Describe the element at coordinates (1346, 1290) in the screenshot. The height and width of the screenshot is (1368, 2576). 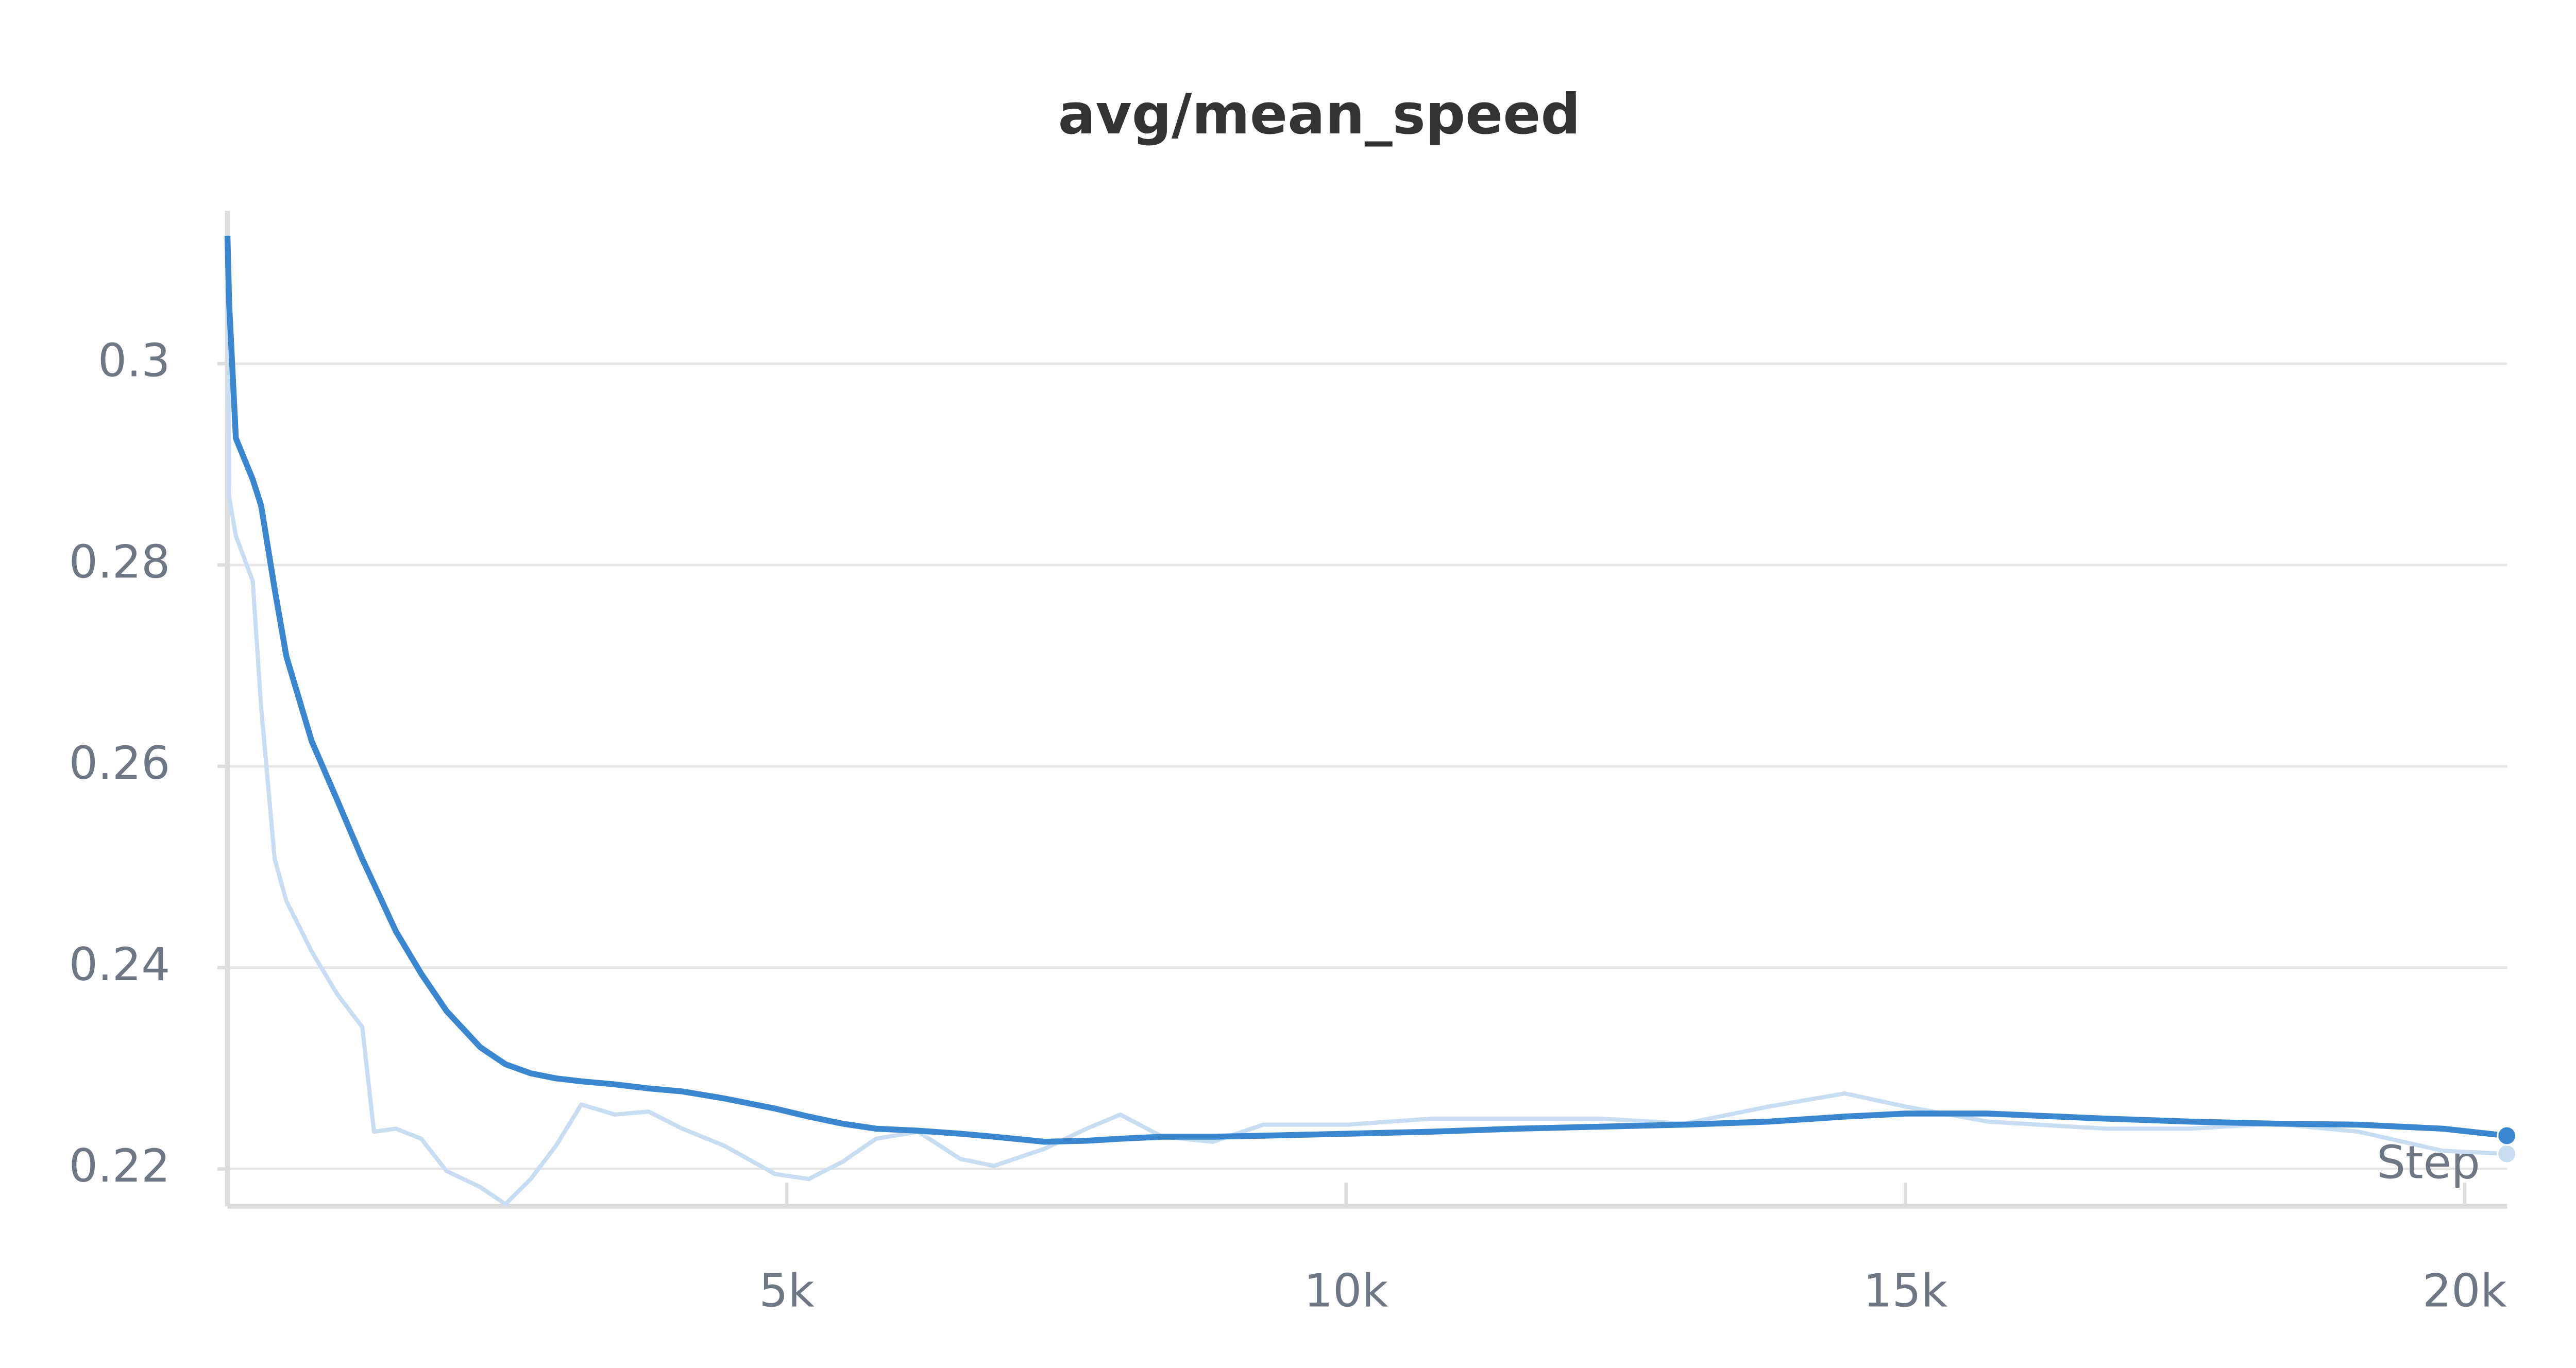
I see `x-tick-label: 10k` at that location.